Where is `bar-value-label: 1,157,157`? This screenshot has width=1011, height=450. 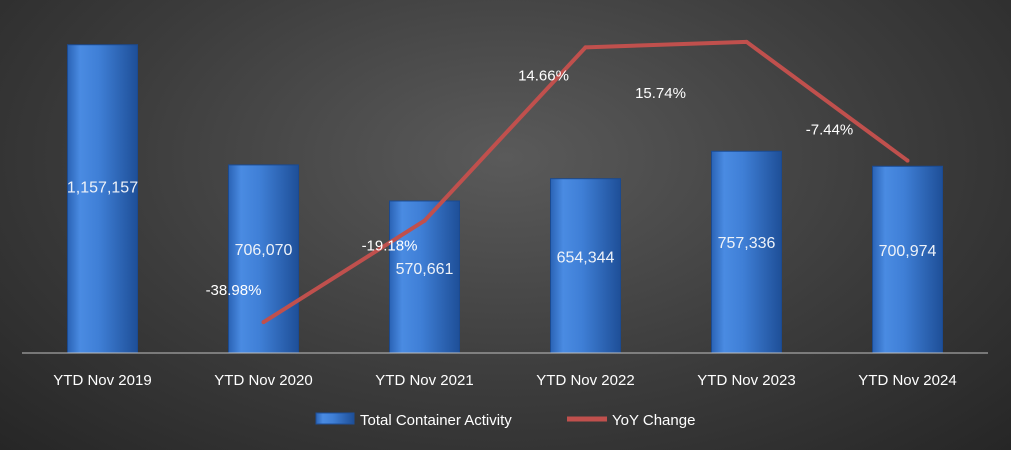
bar-value-label: 1,157,157 is located at coordinates (102, 188).